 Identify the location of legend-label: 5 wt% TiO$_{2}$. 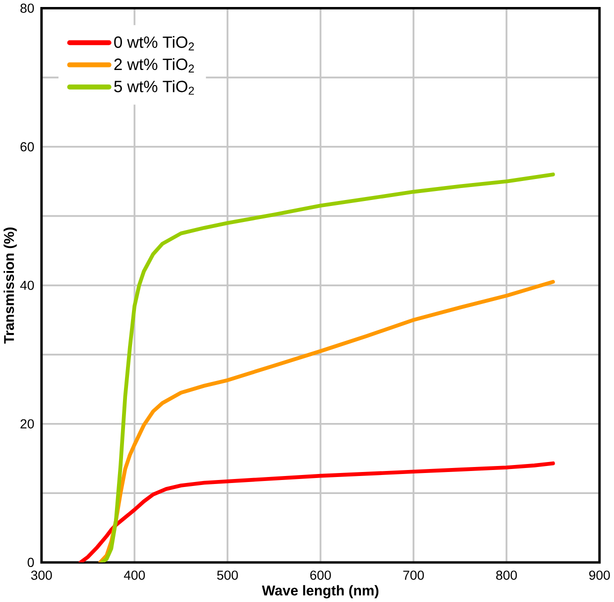
(154, 87).